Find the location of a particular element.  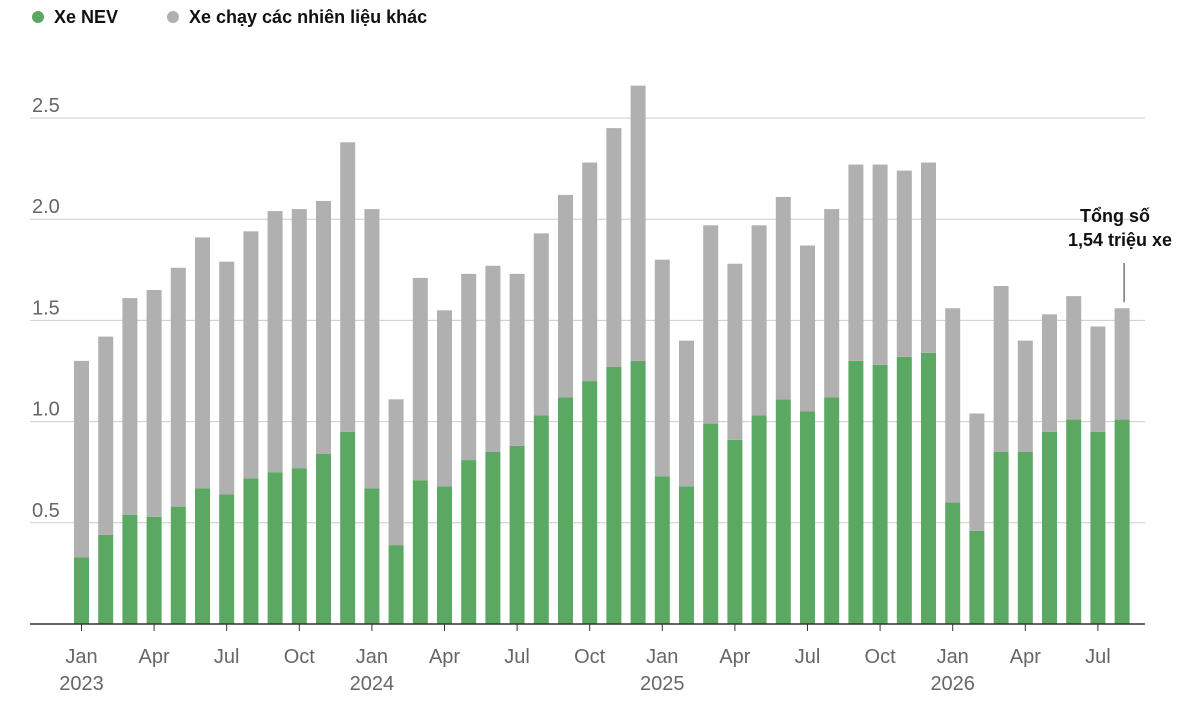

x-tick-year: 2026 is located at coordinates (952, 684).